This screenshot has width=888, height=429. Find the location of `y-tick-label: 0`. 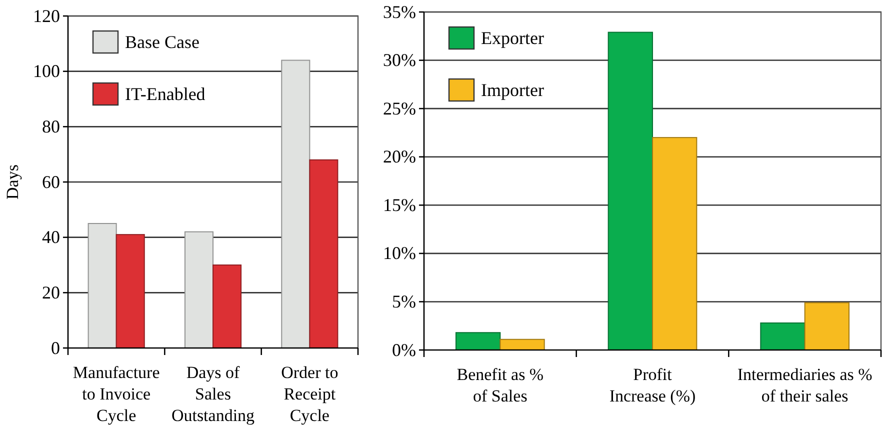

y-tick-label: 0 is located at coordinates (55, 348).